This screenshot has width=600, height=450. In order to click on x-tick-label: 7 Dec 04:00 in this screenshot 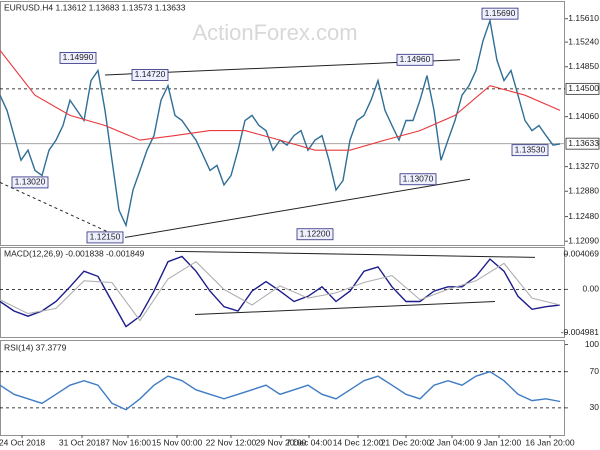, I will do `click(309, 442)`.